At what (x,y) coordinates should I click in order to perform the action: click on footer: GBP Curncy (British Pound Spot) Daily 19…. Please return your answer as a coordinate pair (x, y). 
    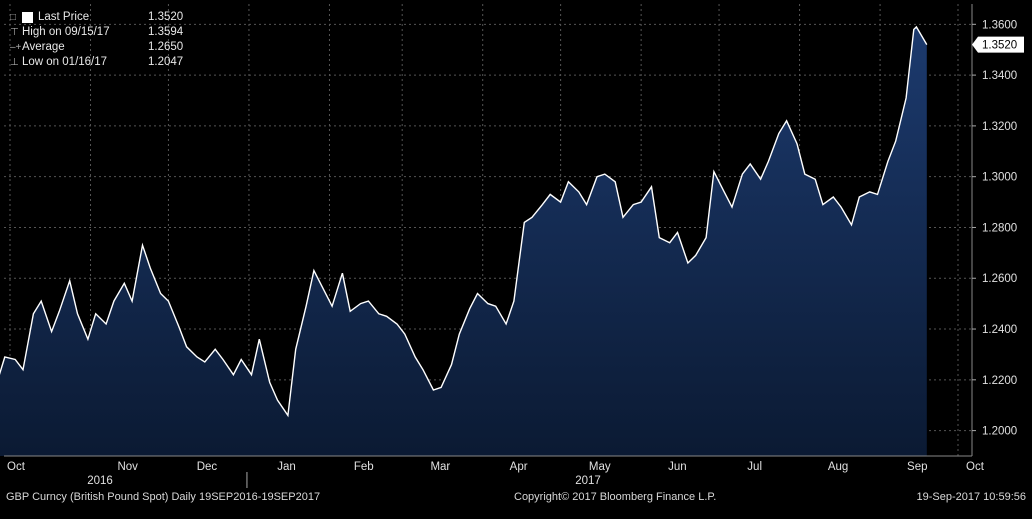
    Looking at the image, I should click on (516, 499).